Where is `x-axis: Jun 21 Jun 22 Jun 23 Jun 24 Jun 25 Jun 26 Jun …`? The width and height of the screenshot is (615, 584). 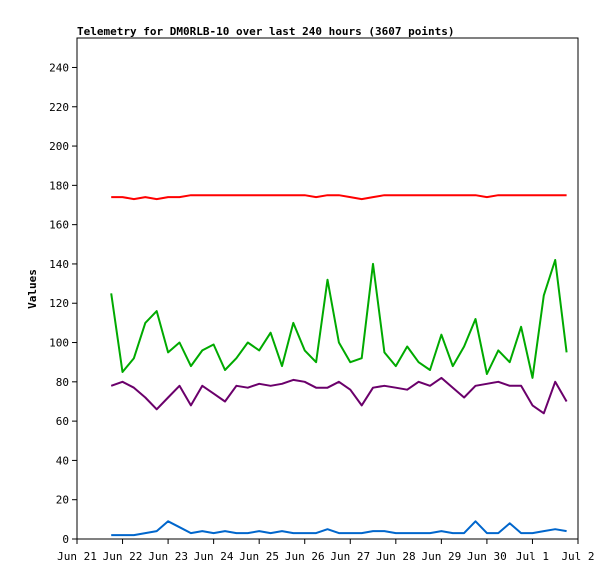 x-axis: Jun 21 Jun 22 Jun 23 Jun 24 Jun 25 Jun 26 Jun … is located at coordinates (326, 551).